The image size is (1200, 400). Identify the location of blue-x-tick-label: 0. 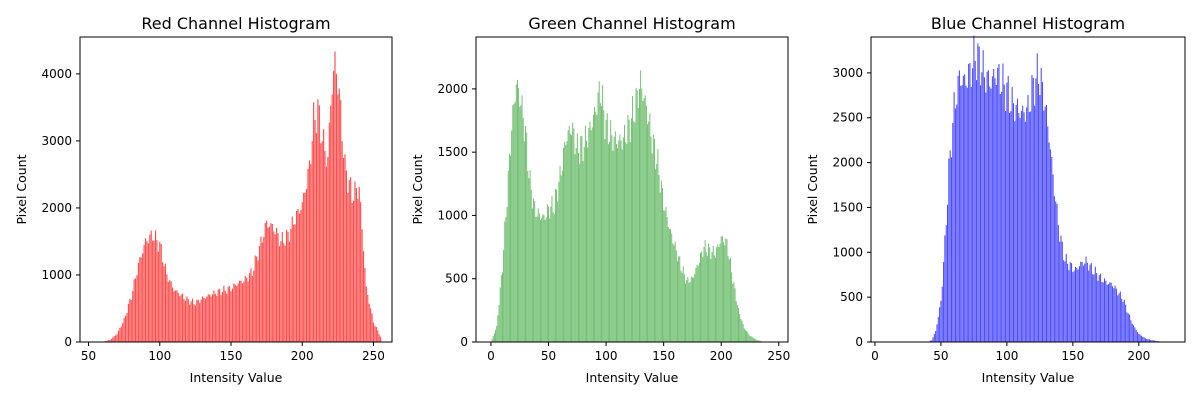
(875, 356).